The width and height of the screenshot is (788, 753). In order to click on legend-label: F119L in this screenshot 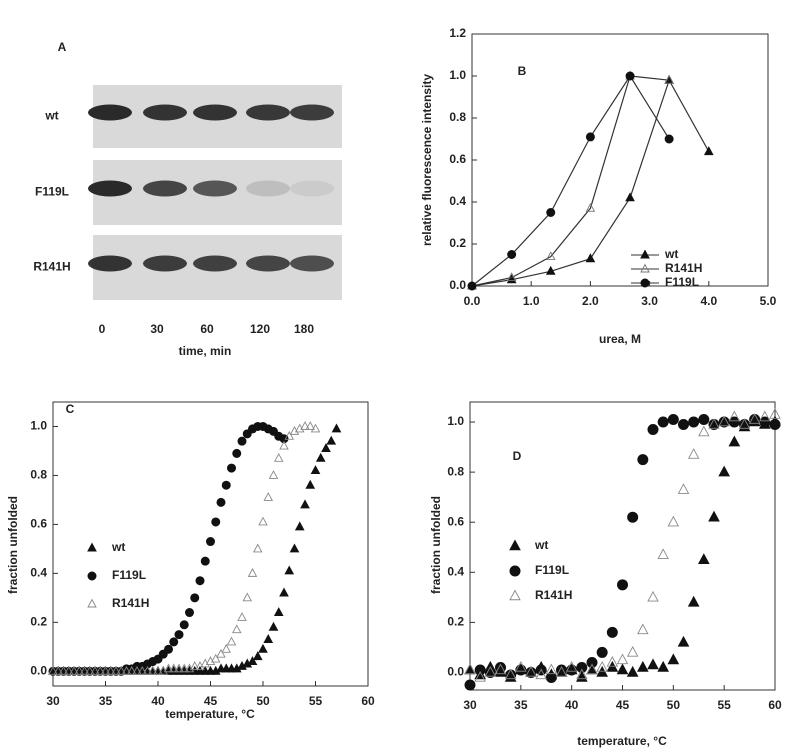, I will do `click(129, 575)`.